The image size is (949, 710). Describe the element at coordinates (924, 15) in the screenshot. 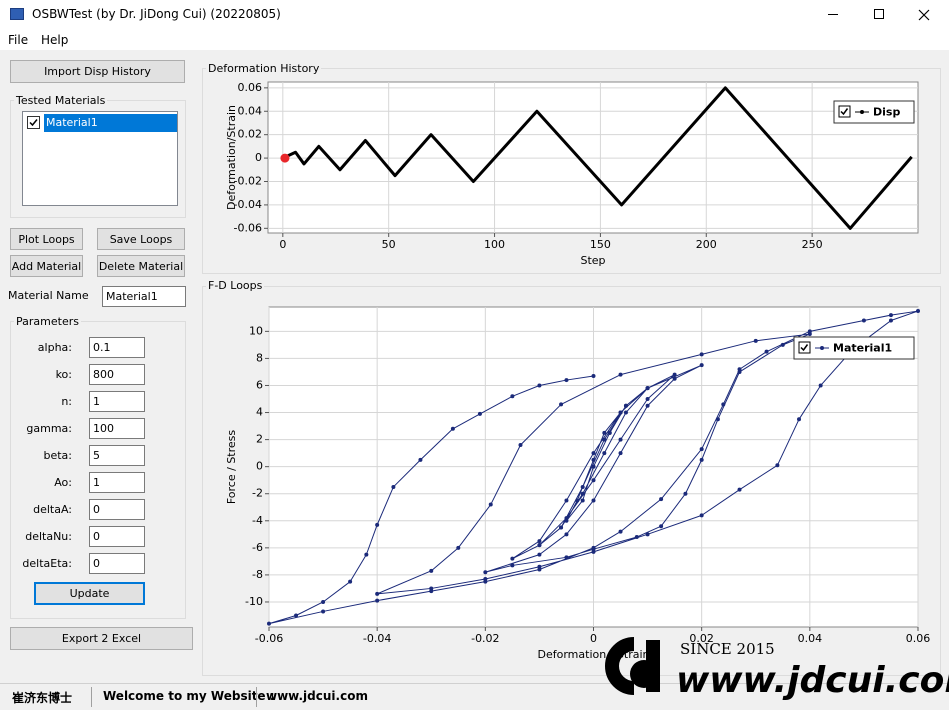

I see `close-button` at that location.